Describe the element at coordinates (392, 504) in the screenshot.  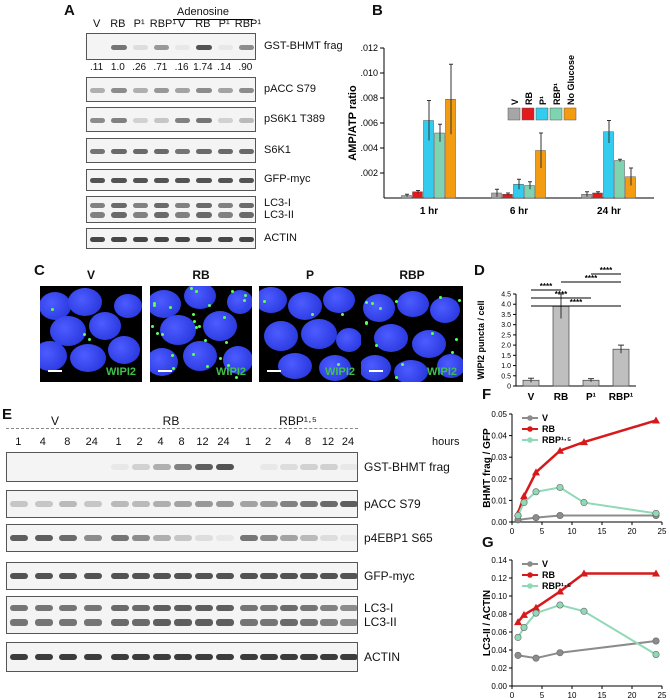
I see `blot-label: pACC S79` at that location.